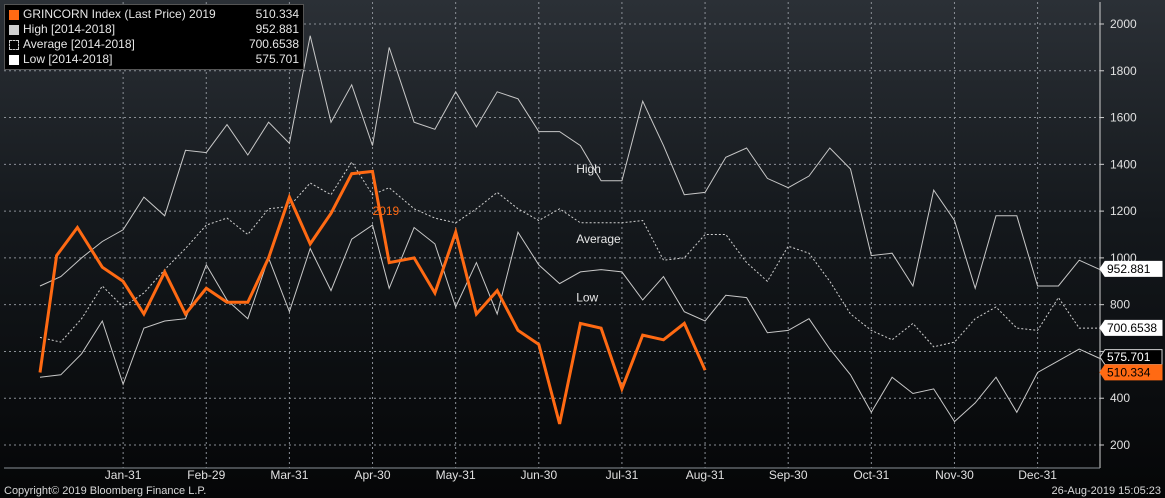 The height and width of the screenshot is (498, 1165). What do you see at coordinates (954, 475) in the screenshot?
I see `x-tick-label: Nov-30` at bounding box center [954, 475].